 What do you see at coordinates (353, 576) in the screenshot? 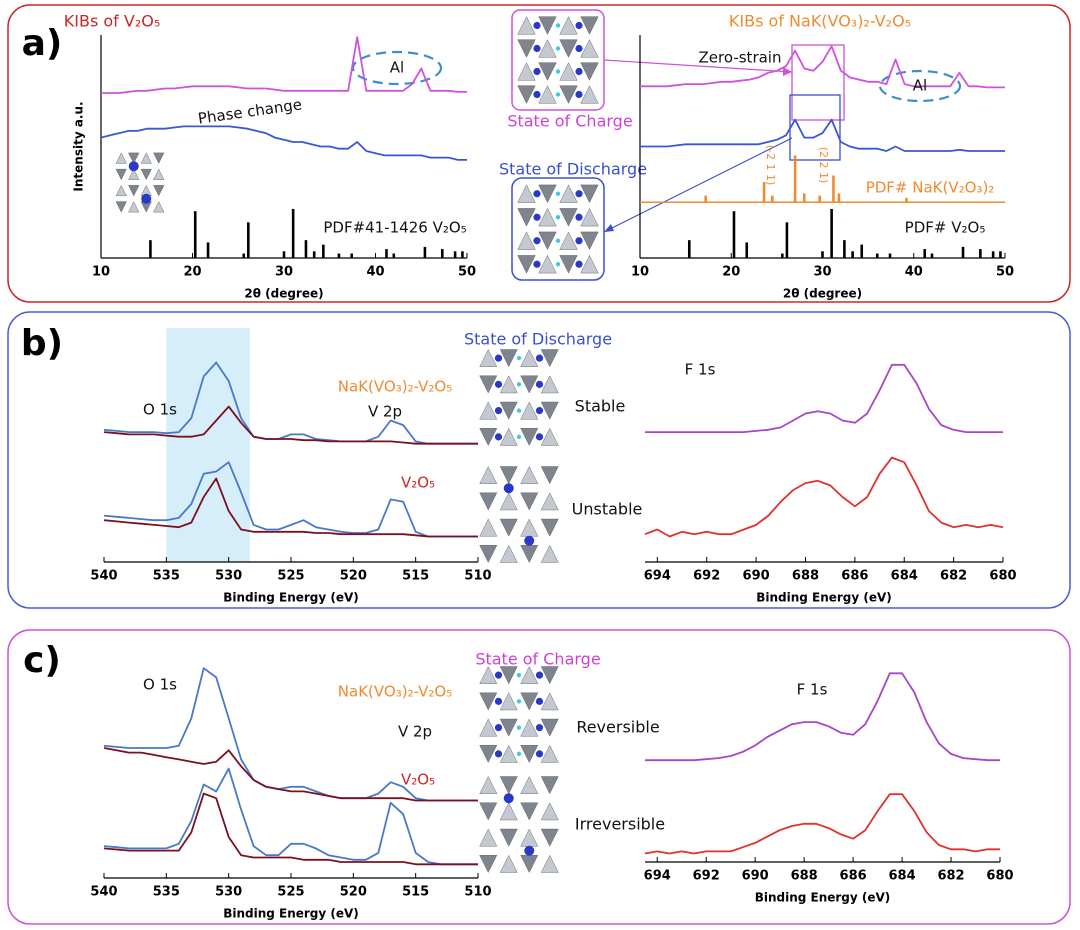
I see `x-tick-label: 520` at bounding box center [353, 576].